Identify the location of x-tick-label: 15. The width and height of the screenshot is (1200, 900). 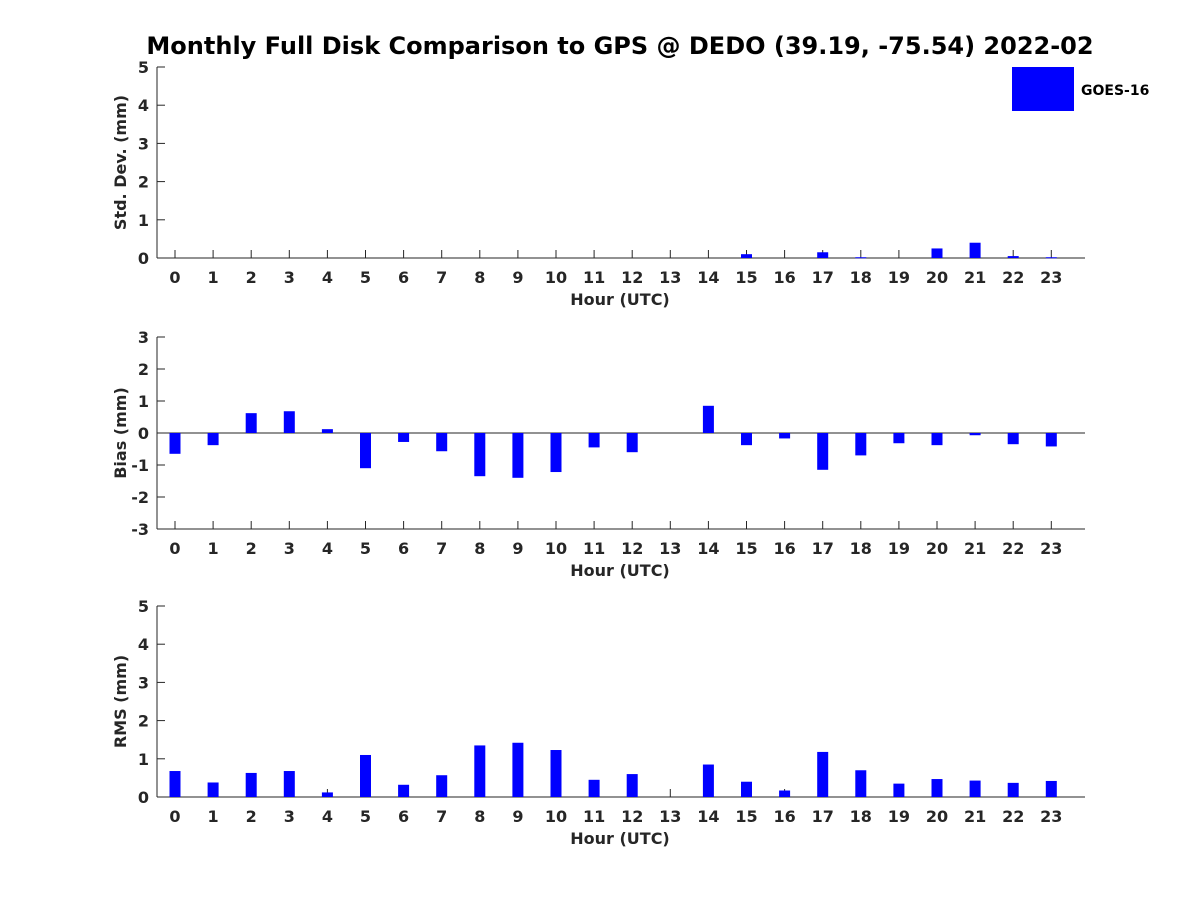
(746, 277).